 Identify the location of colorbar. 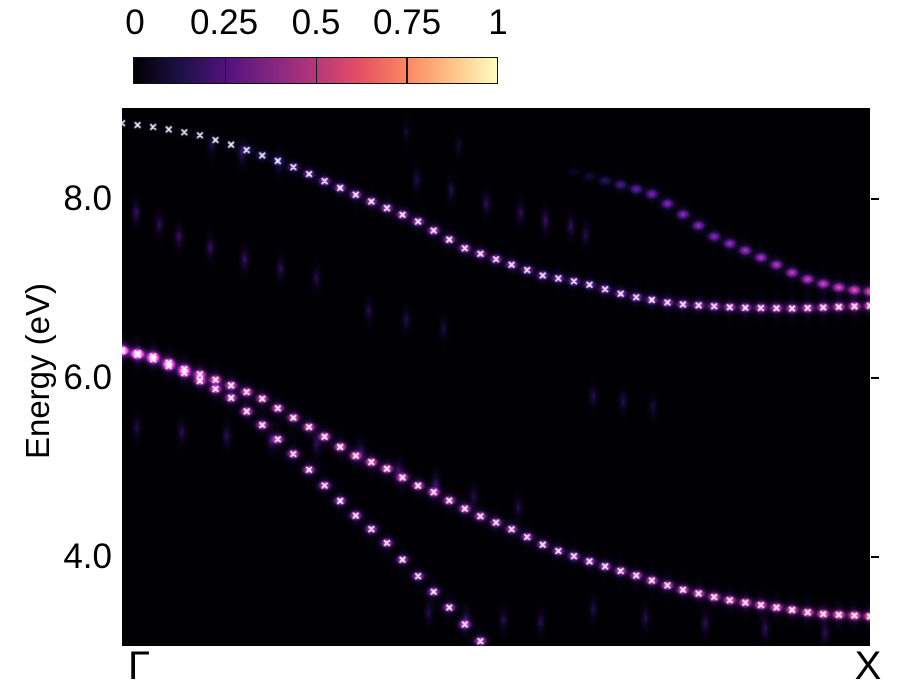
(315, 70).